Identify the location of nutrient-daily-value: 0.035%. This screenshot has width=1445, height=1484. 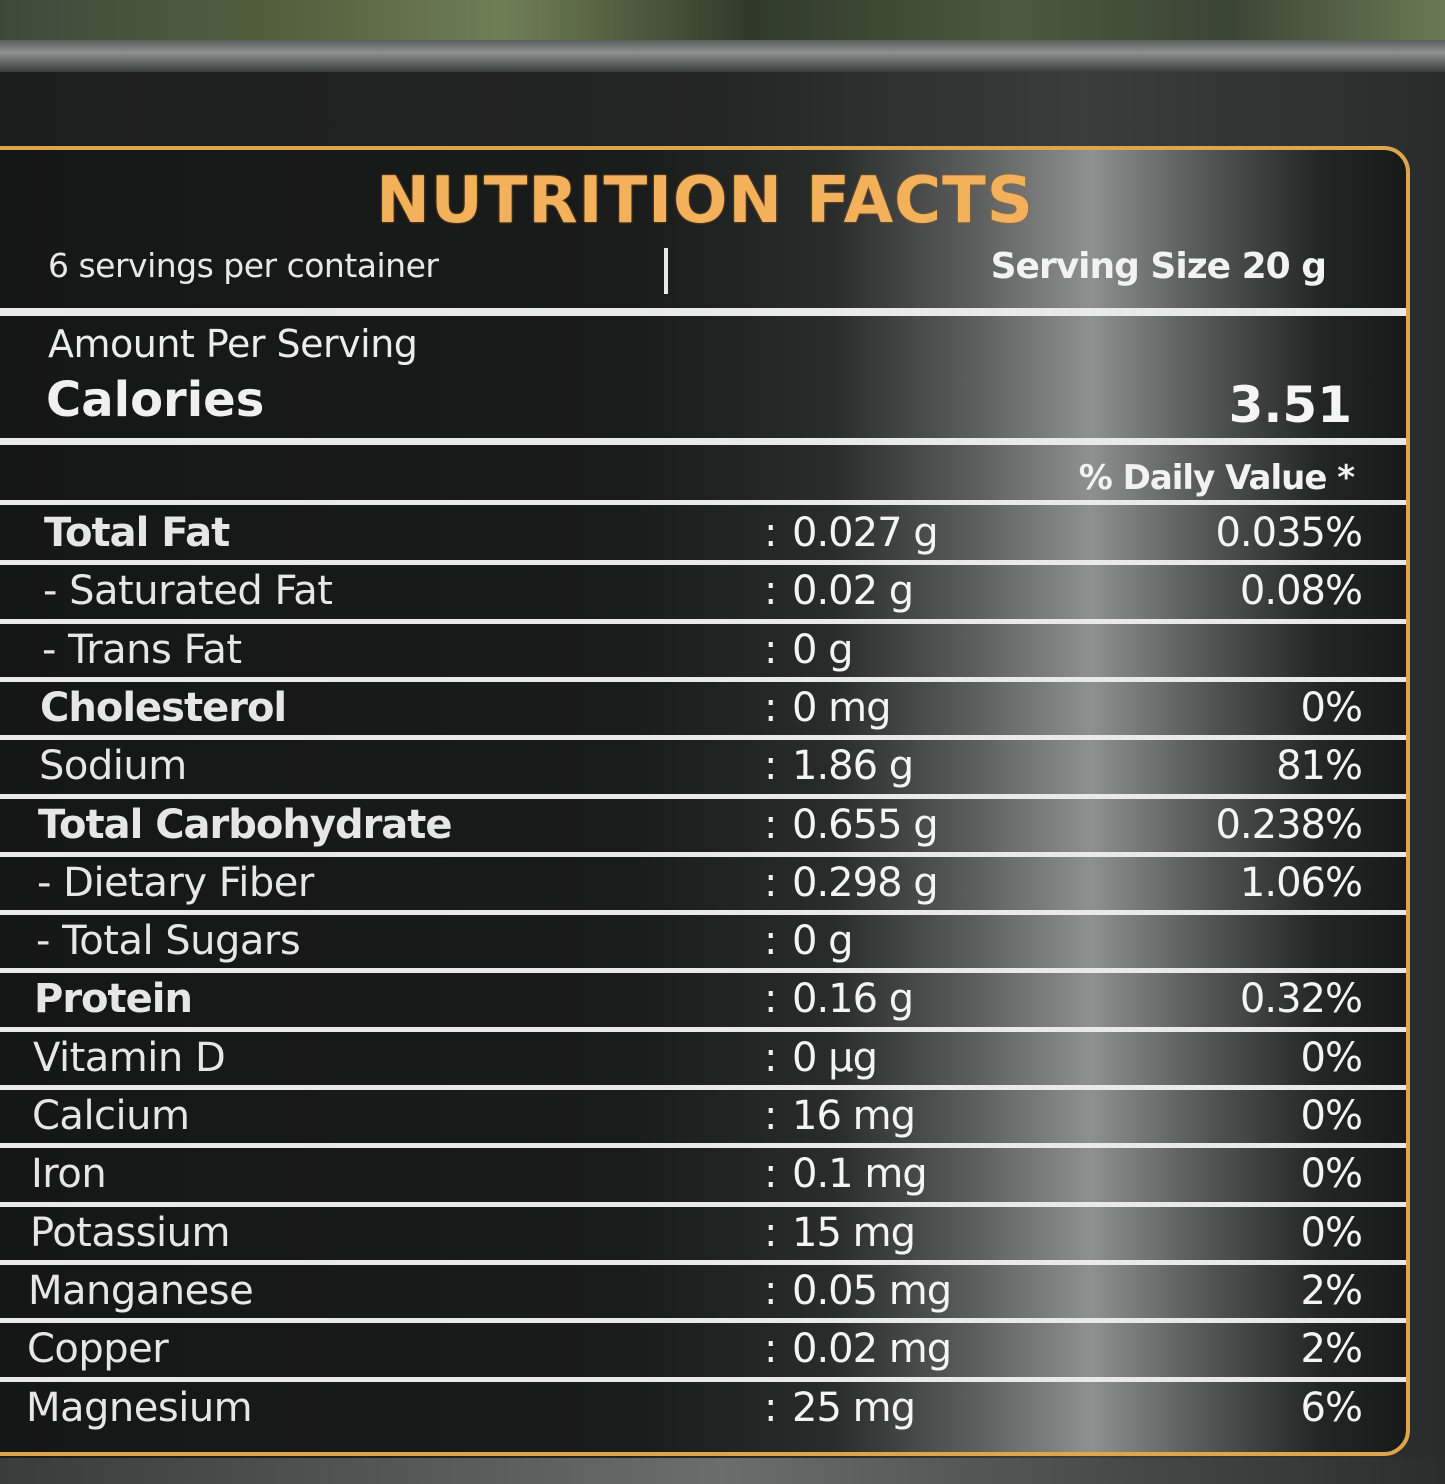
(1289, 533).